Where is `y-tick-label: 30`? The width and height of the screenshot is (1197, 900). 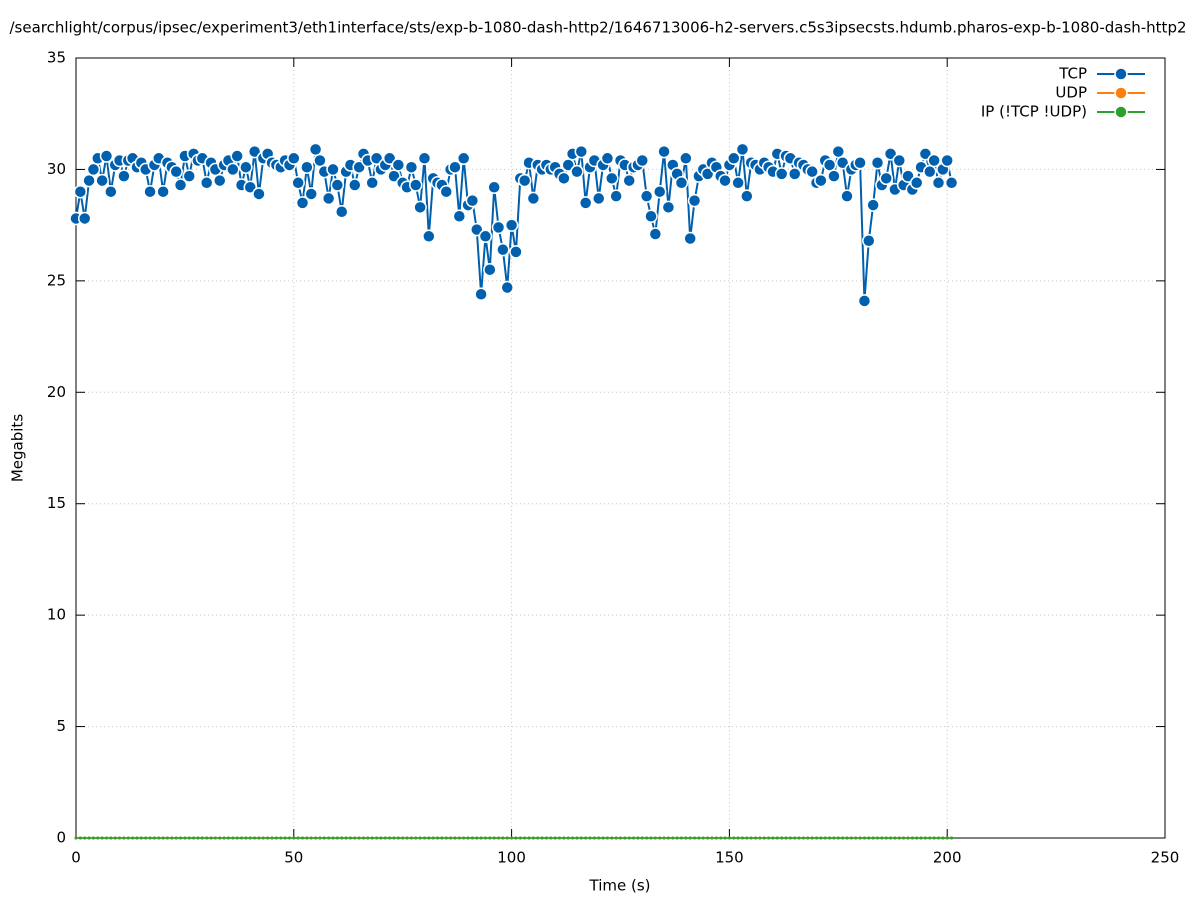
y-tick-label: 30 is located at coordinates (56, 169).